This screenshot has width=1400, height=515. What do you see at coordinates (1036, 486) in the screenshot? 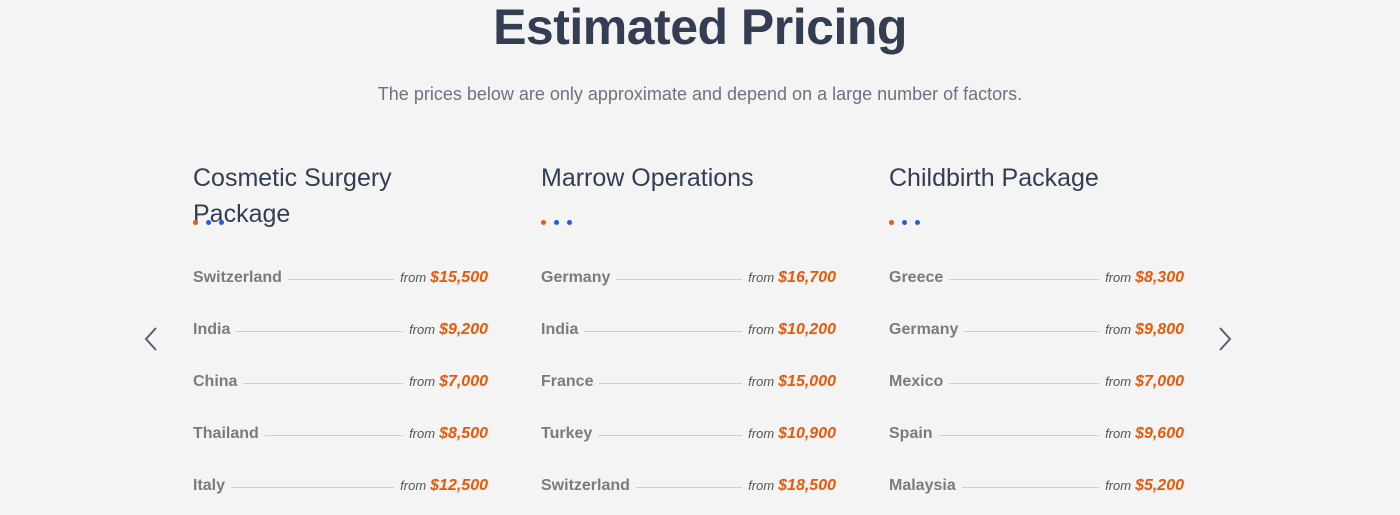
I see `price-row: Malaysia from $5,200` at bounding box center [1036, 486].